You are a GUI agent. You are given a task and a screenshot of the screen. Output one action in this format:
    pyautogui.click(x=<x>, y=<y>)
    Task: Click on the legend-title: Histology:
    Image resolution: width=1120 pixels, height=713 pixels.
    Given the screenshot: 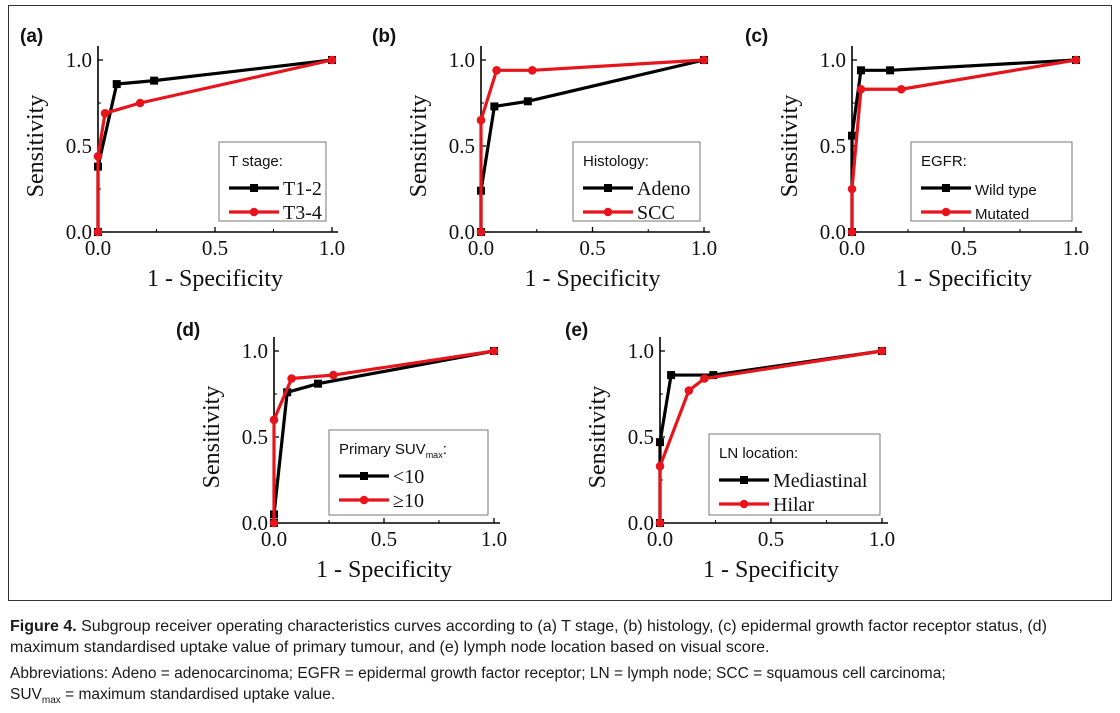 What is the action you would take?
    pyautogui.click(x=616, y=161)
    